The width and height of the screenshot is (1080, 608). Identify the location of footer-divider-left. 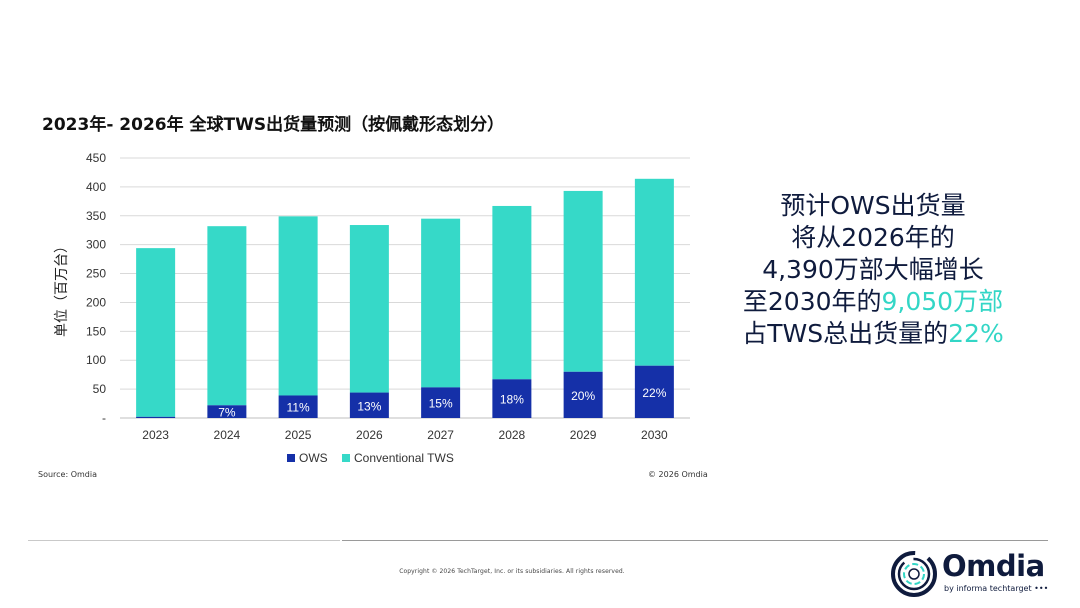
(184, 540).